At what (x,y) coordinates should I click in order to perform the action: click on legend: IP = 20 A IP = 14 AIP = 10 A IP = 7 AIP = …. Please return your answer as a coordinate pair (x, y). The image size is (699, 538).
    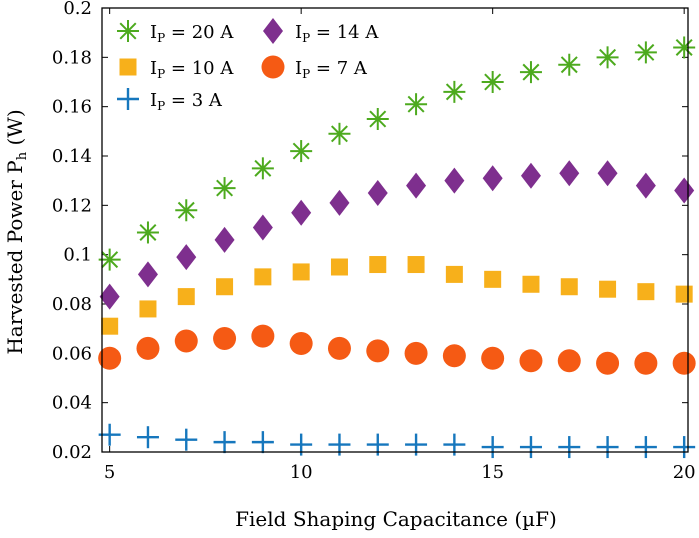
    Looking at the image, I should click on (248, 65).